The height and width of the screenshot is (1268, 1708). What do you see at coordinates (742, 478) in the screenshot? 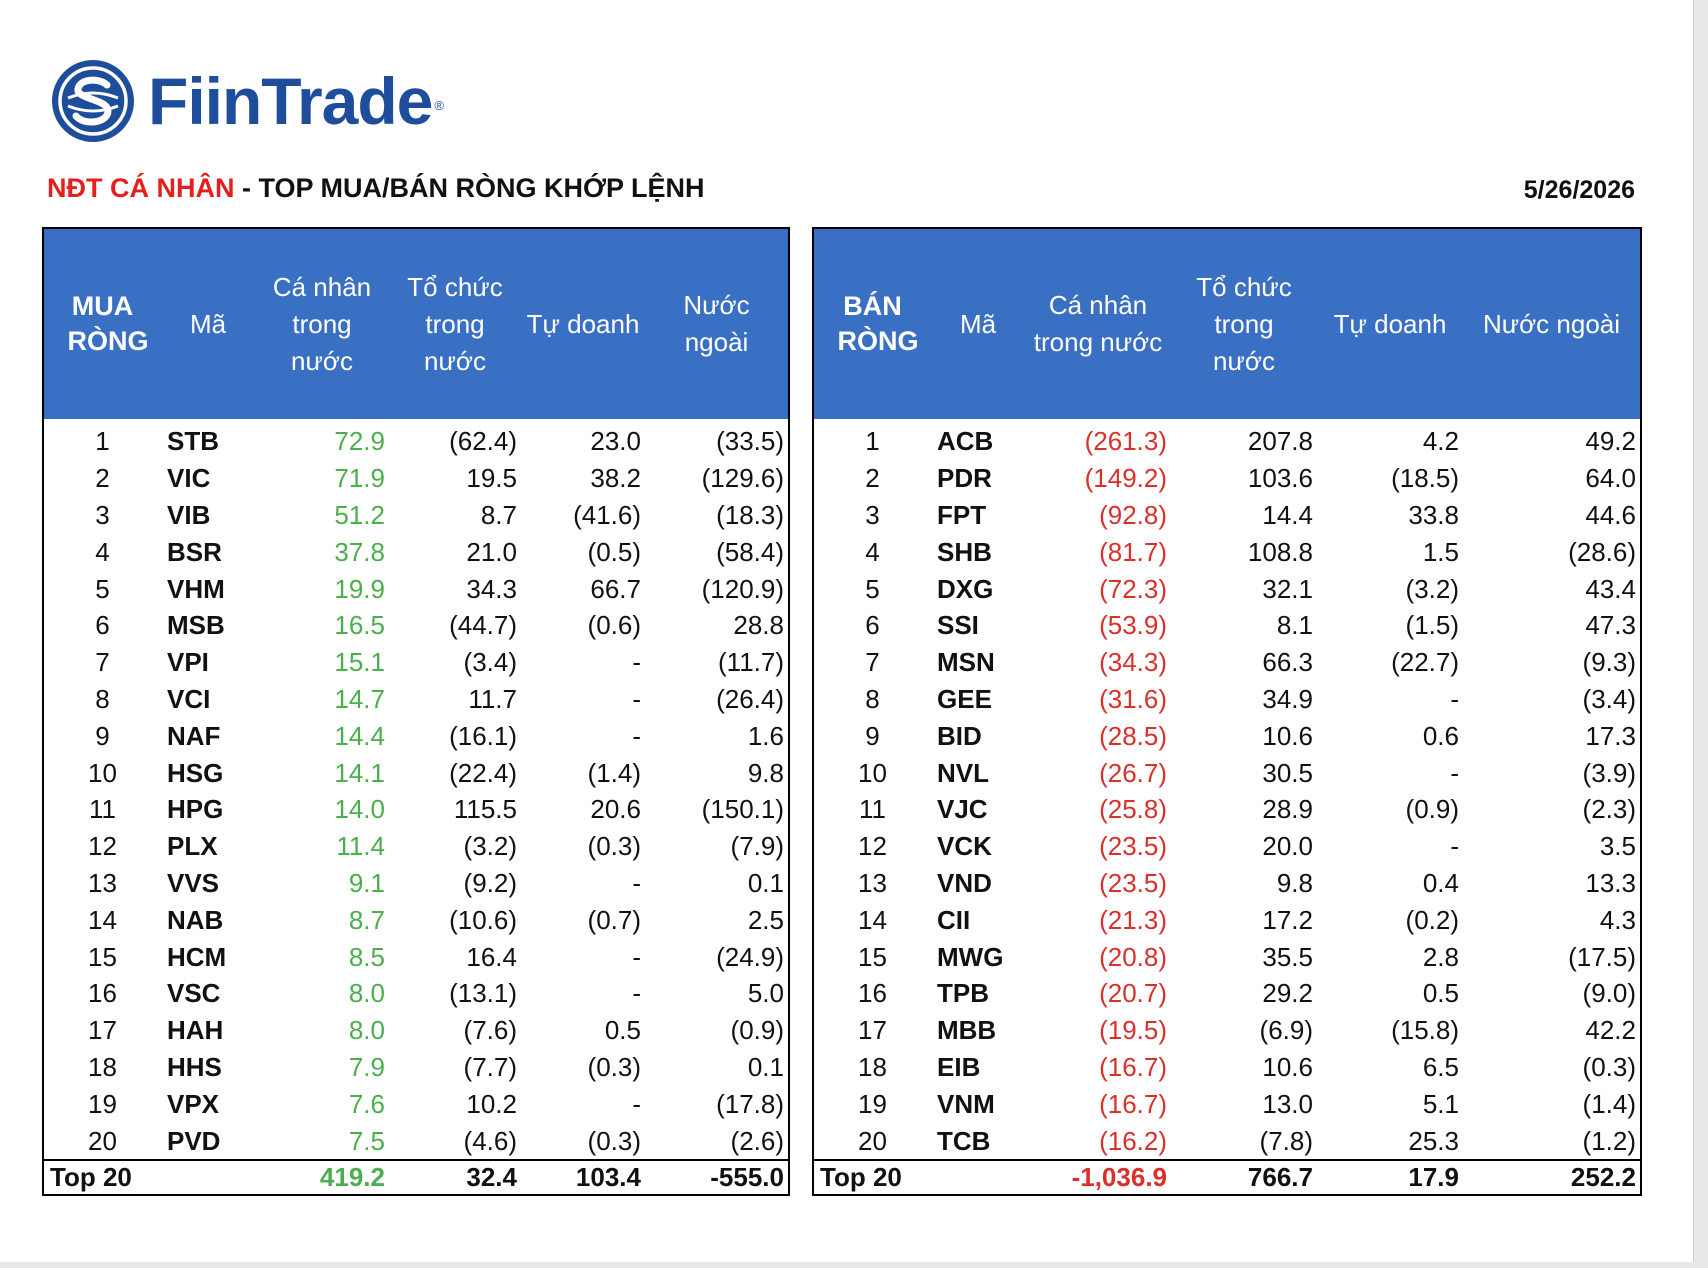
I see `buy-foreign-cell: (129.6)` at bounding box center [742, 478].